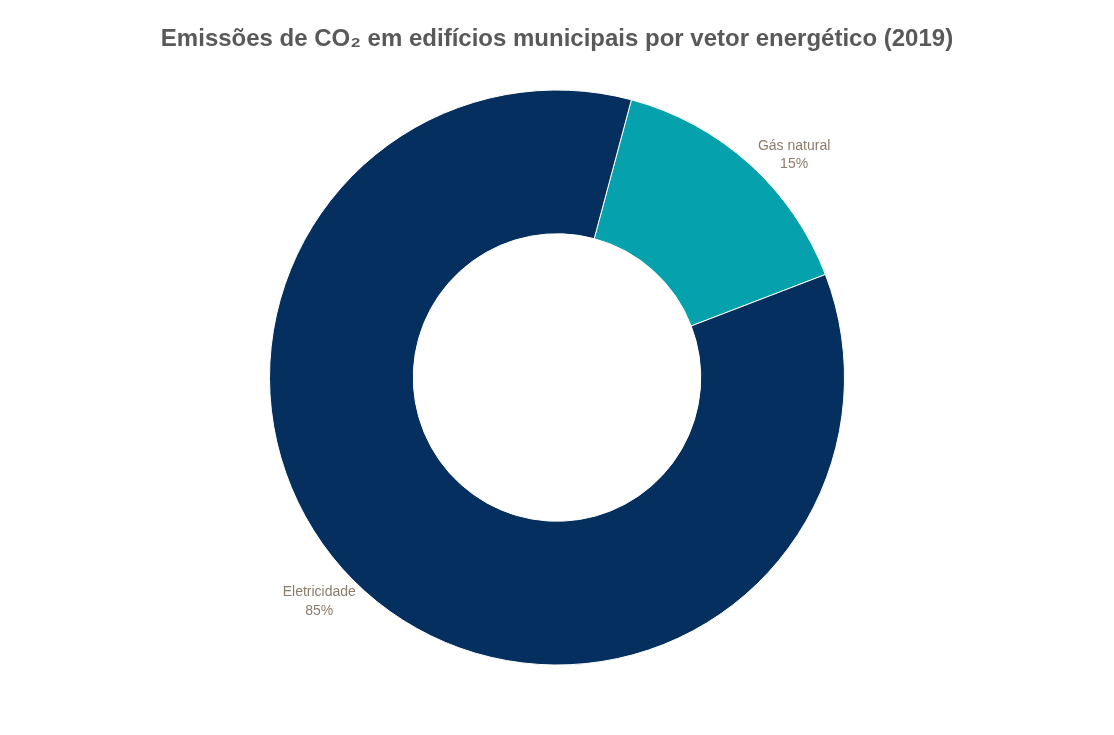 This screenshot has width=1114, height=735. I want to click on data-label: 85%, so click(319, 609).